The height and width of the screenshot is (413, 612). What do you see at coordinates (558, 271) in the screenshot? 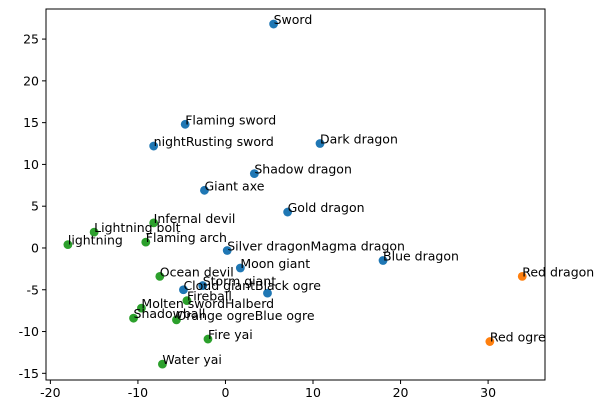
I see `point-label: Red dragon` at bounding box center [558, 271].